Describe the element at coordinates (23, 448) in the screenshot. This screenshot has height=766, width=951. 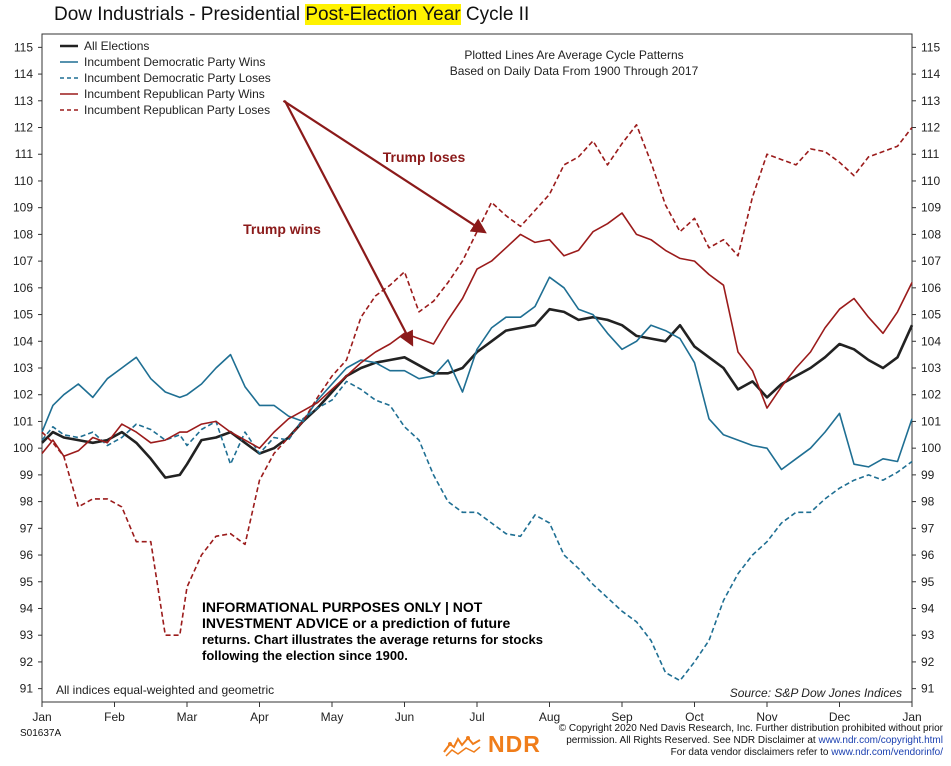
I see `y-tick-label-left: 100` at that location.